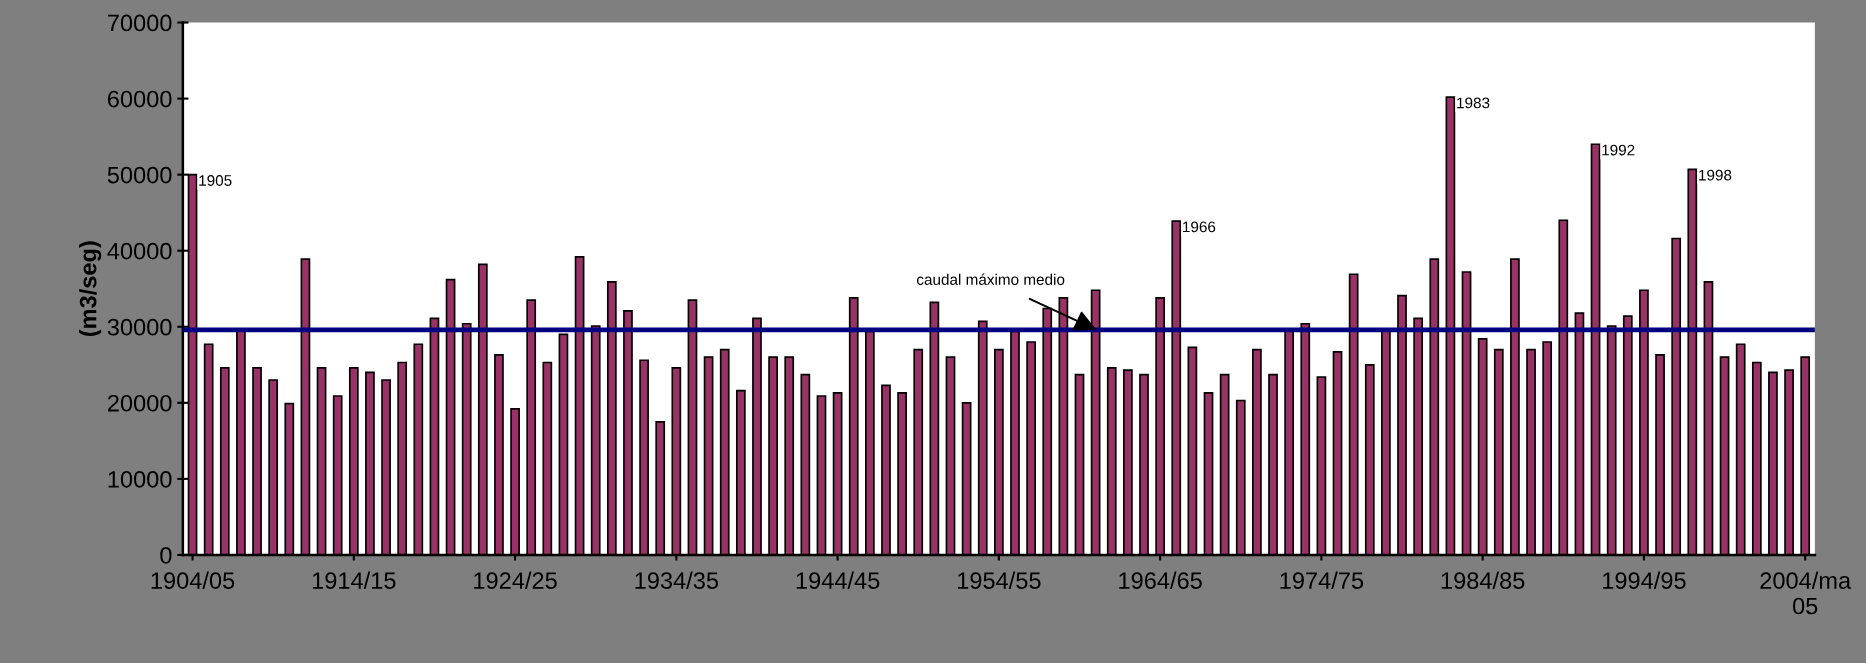  What do you see at coordinates (1199, 227) in the screenshot?
I see `annotation: 1966` at bounding box center [1199, 227].